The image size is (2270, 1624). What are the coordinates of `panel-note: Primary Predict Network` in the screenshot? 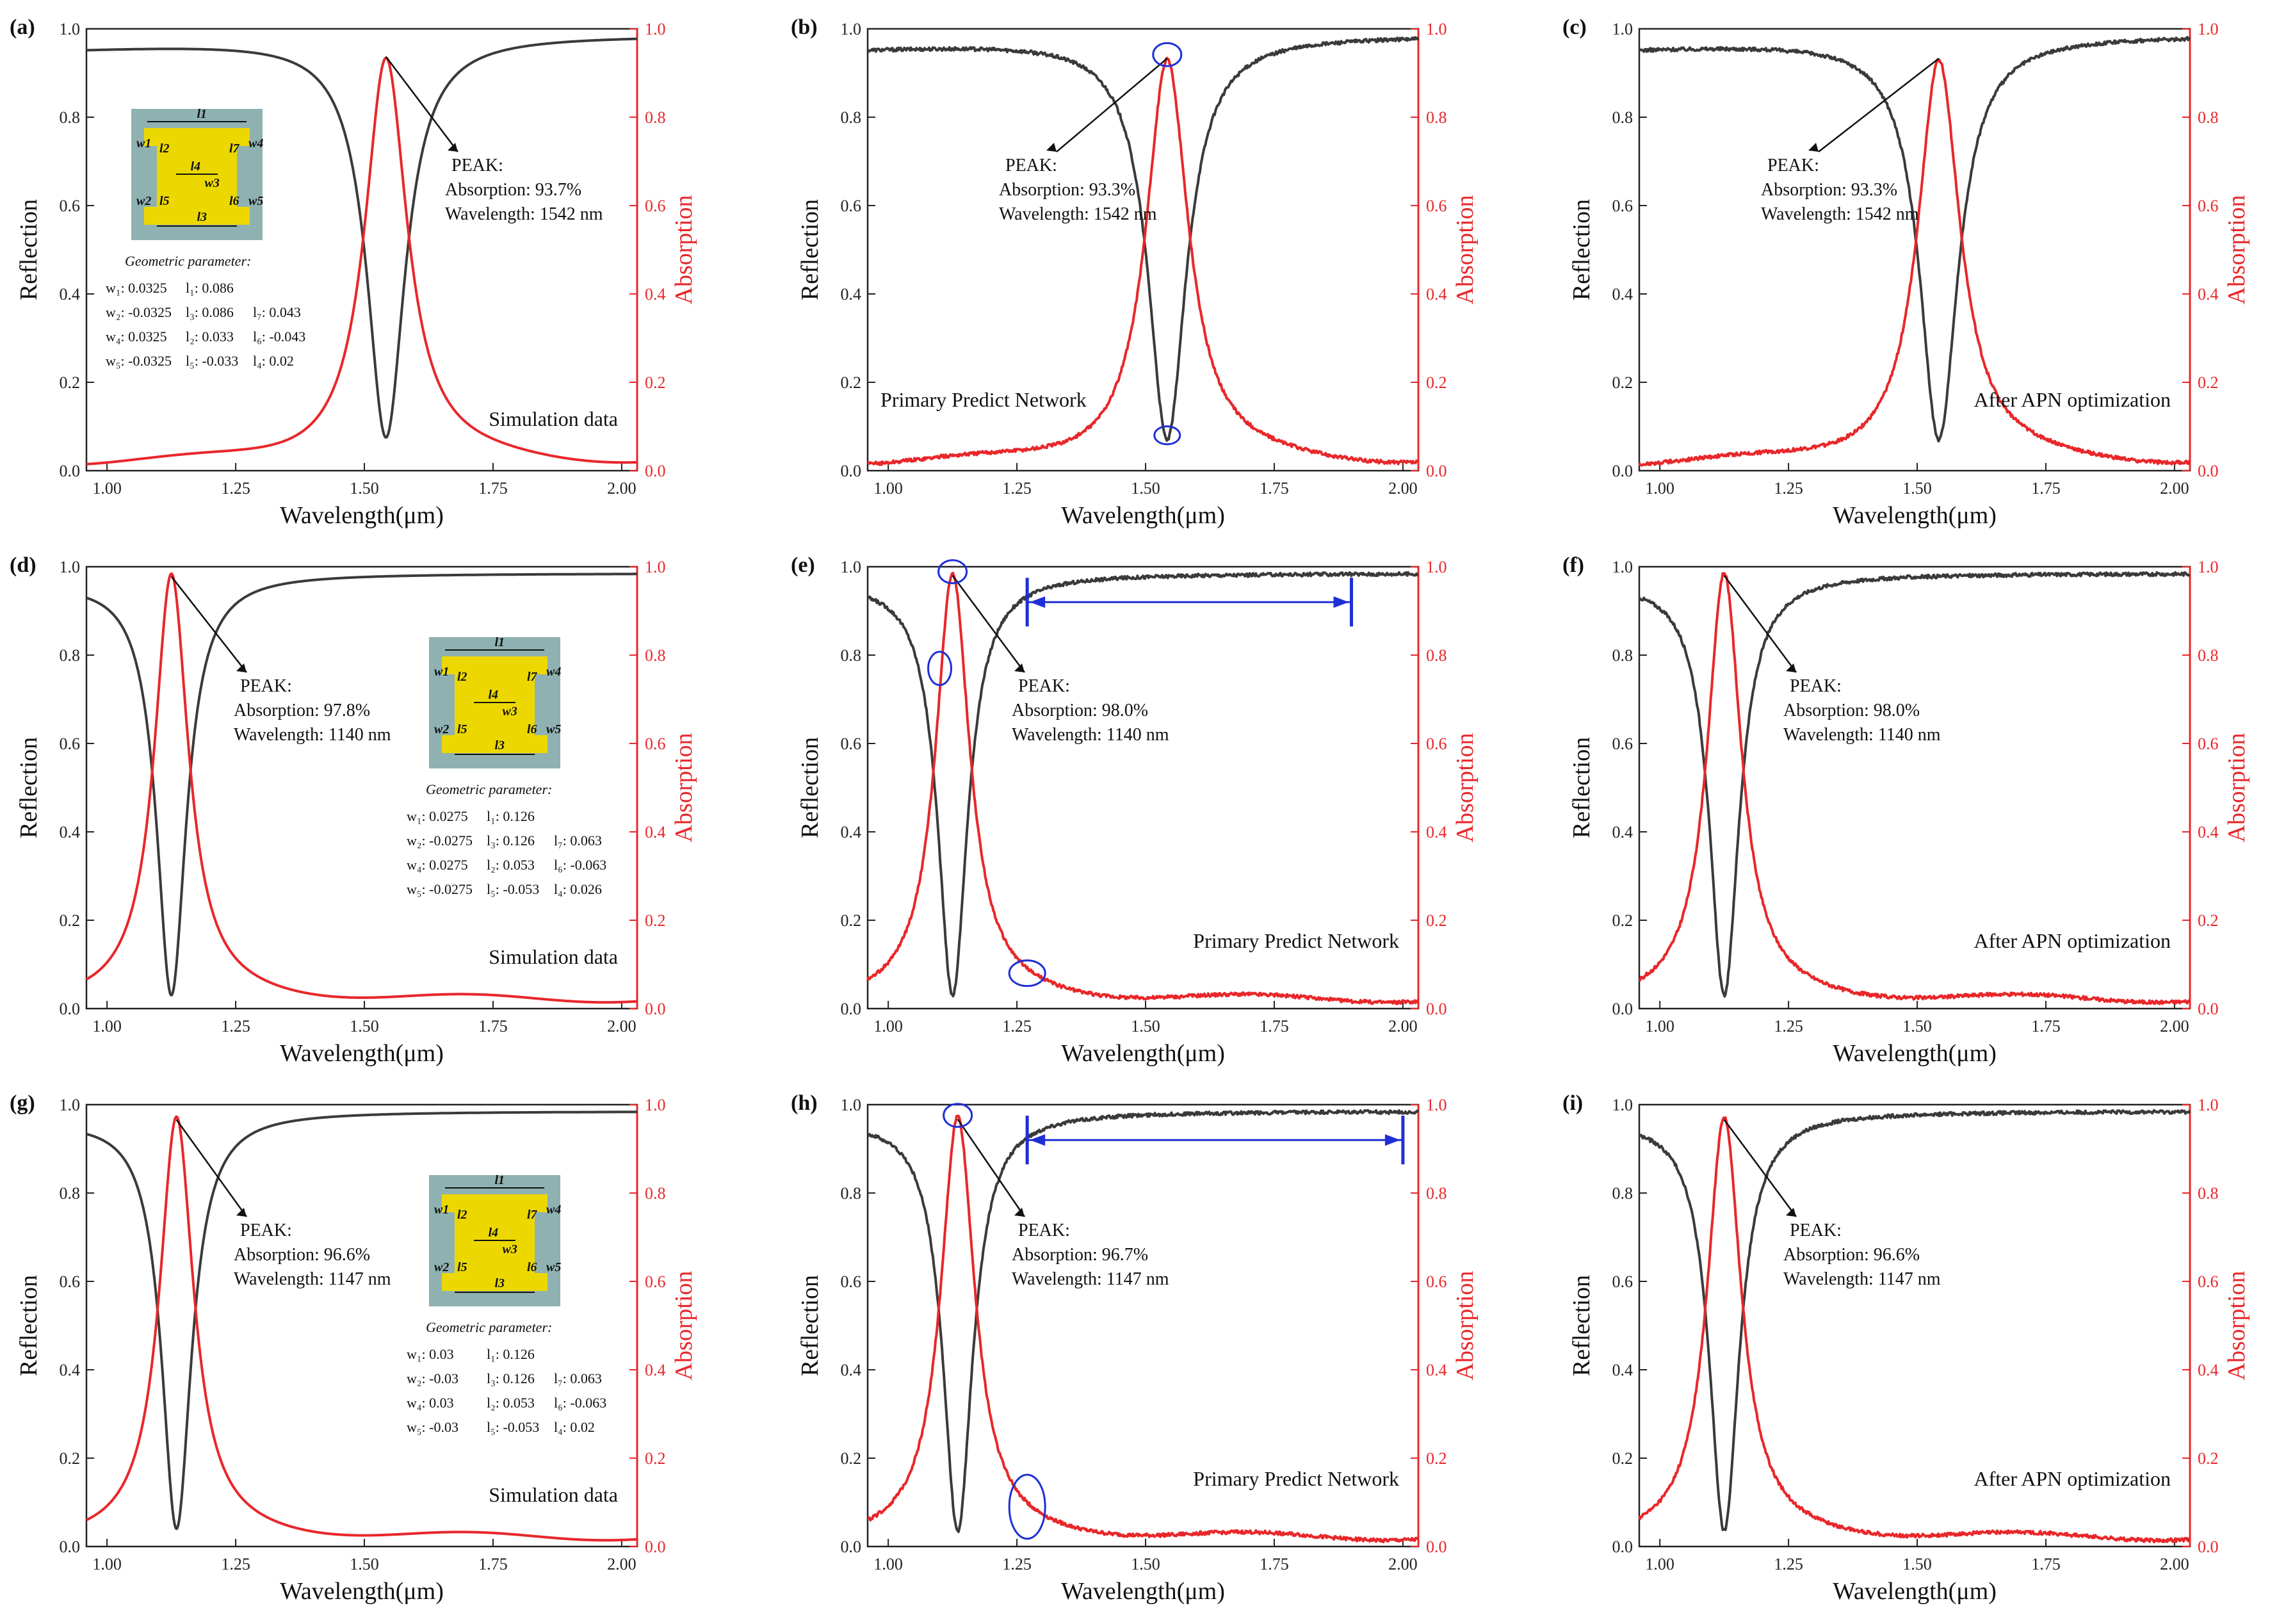 It's located at (983, 399).